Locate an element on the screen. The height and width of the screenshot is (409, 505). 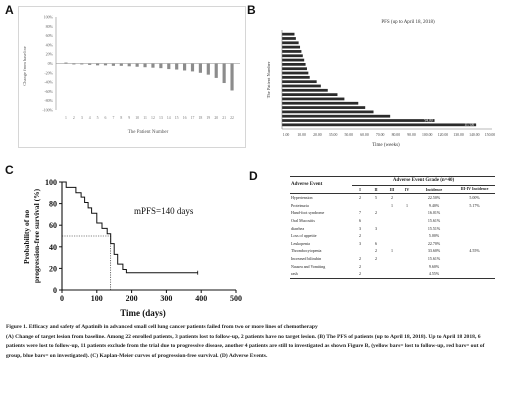
table-cell: Oral Mucositis is located at coordinates (303, 220).